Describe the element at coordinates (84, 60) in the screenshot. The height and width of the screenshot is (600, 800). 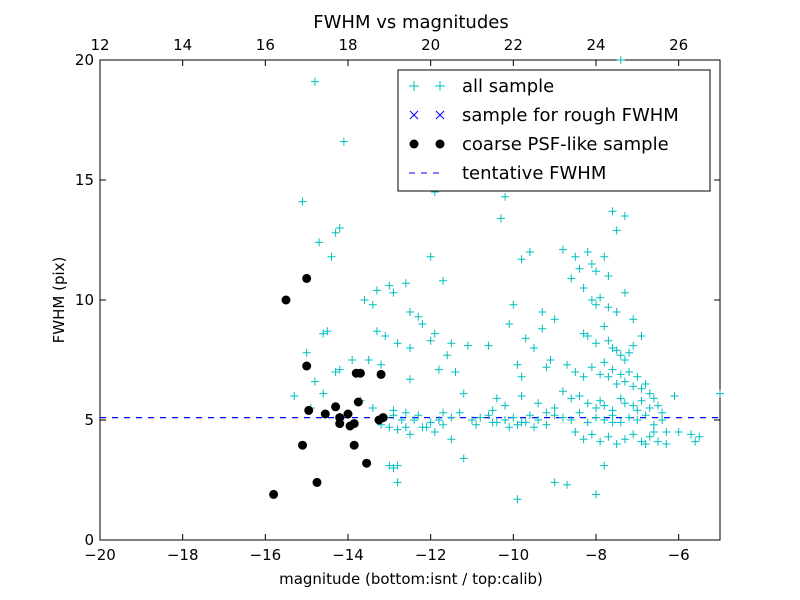
I see `y-tick-label: 20` at that location.